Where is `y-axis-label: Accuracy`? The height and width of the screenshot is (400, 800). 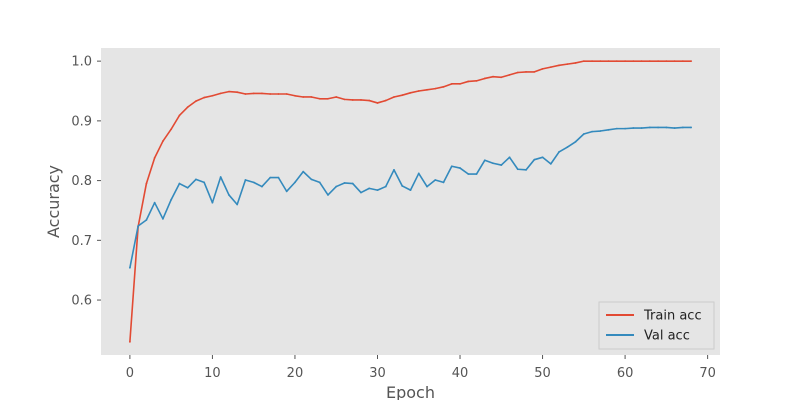
y-axis-label: Accuracy is located at coordinates (53, 201).